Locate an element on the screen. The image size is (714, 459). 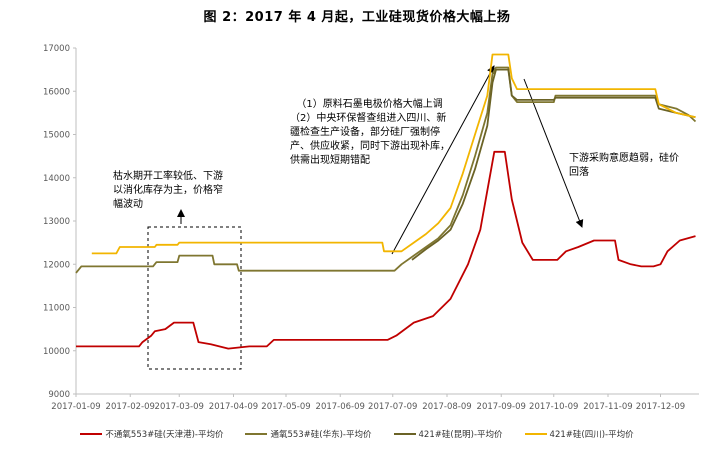
legend-label: 421#硅(昆明)-平均价 is located at coordinates (460, 435).